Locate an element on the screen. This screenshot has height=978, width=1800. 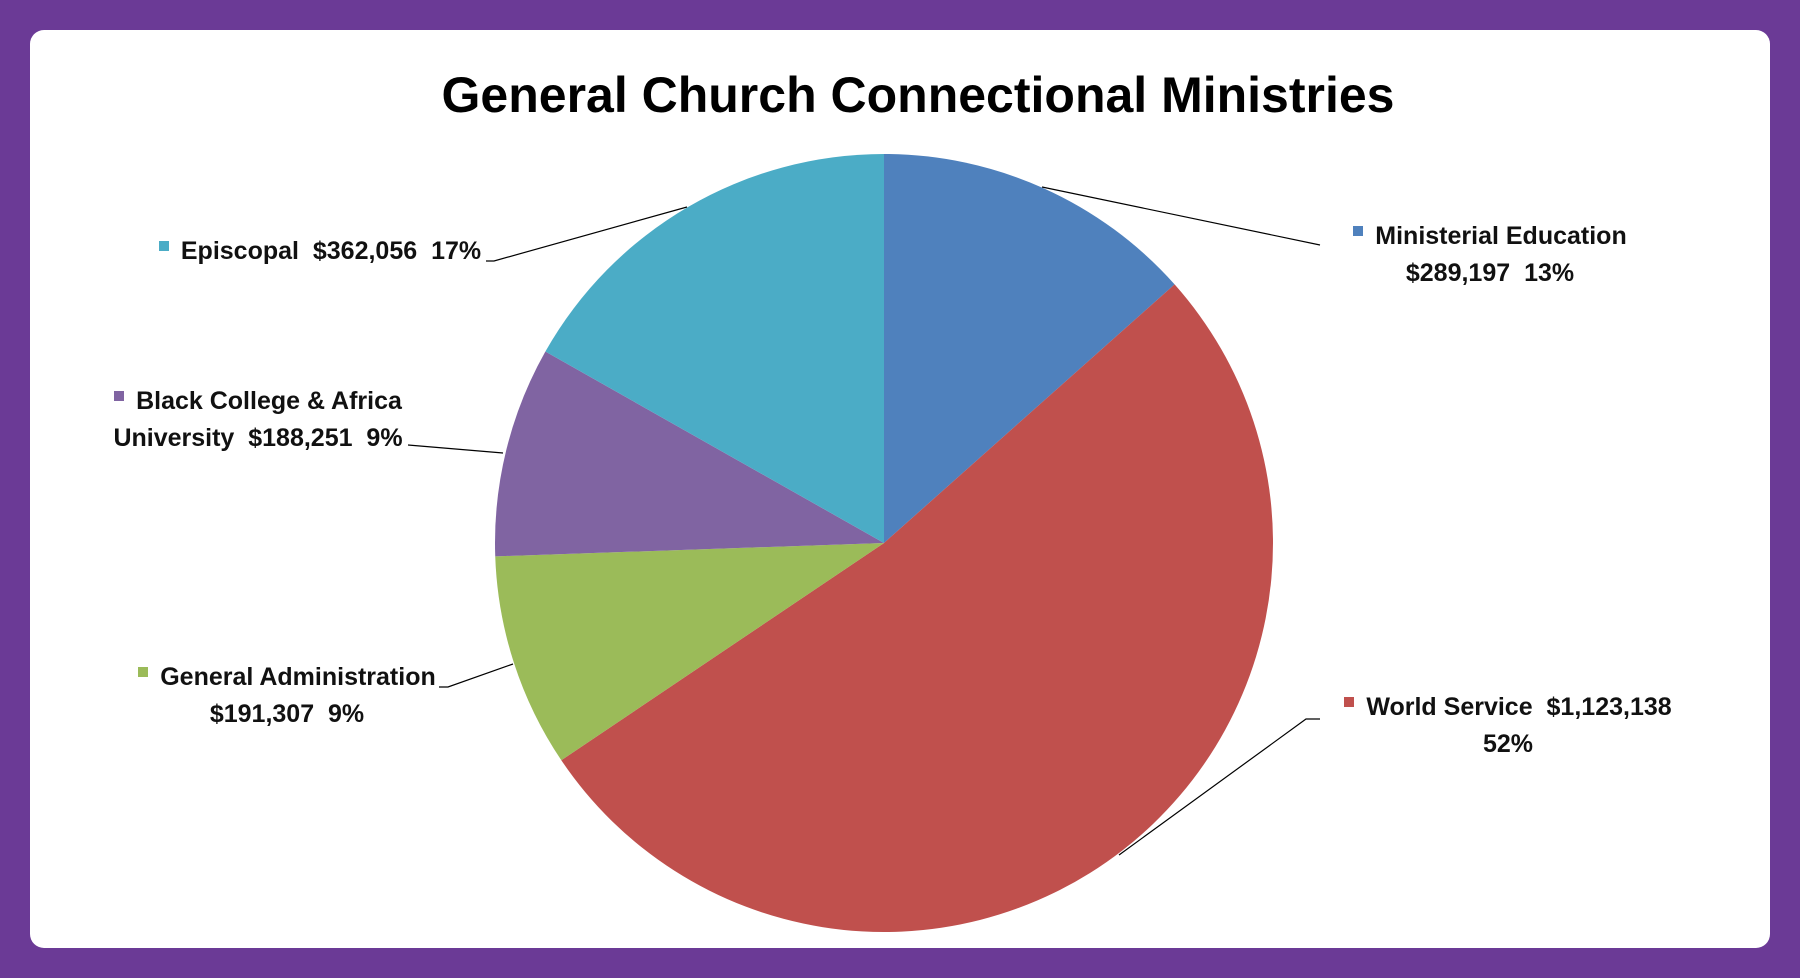
data-label: Episcopal $362,056 17% is located at coordinates (320, 251).